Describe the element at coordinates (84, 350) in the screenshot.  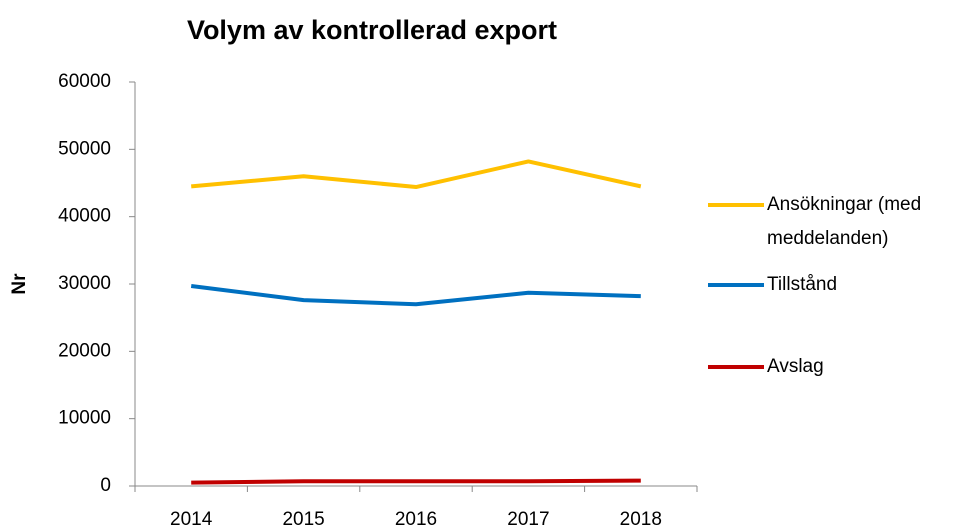
I see `y-tick-label: 20000` at that location.